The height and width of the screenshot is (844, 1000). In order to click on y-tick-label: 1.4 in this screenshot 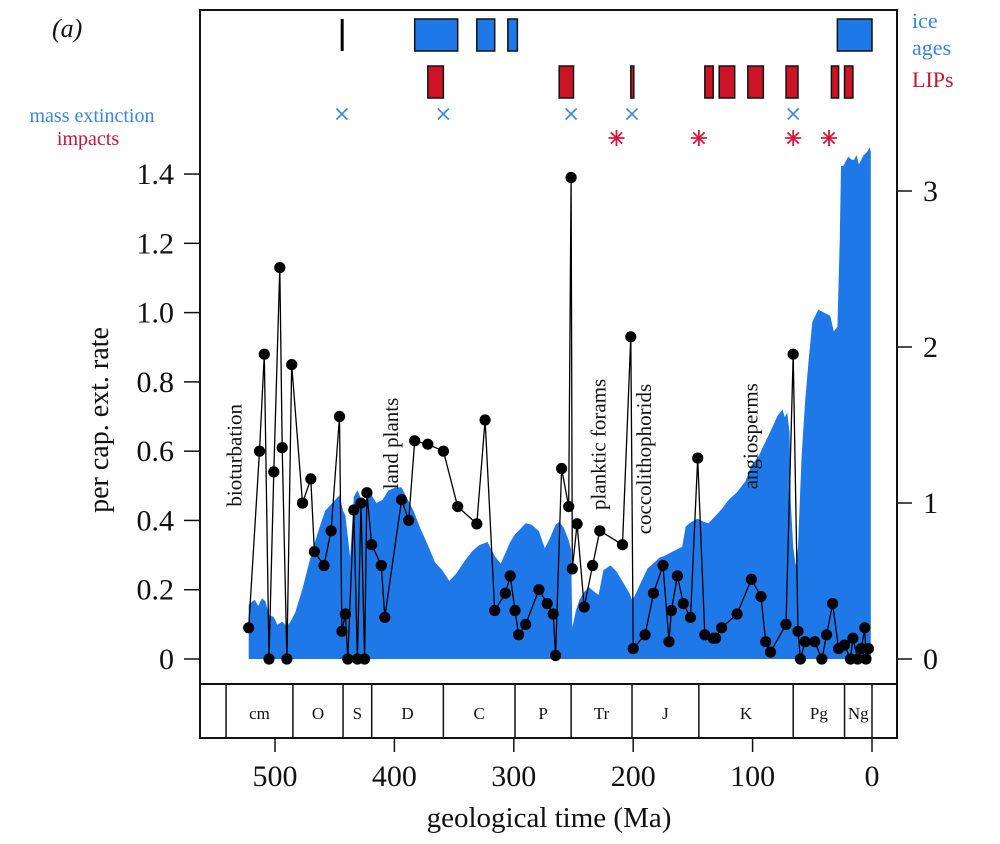, I will do `click(156, 174)`.